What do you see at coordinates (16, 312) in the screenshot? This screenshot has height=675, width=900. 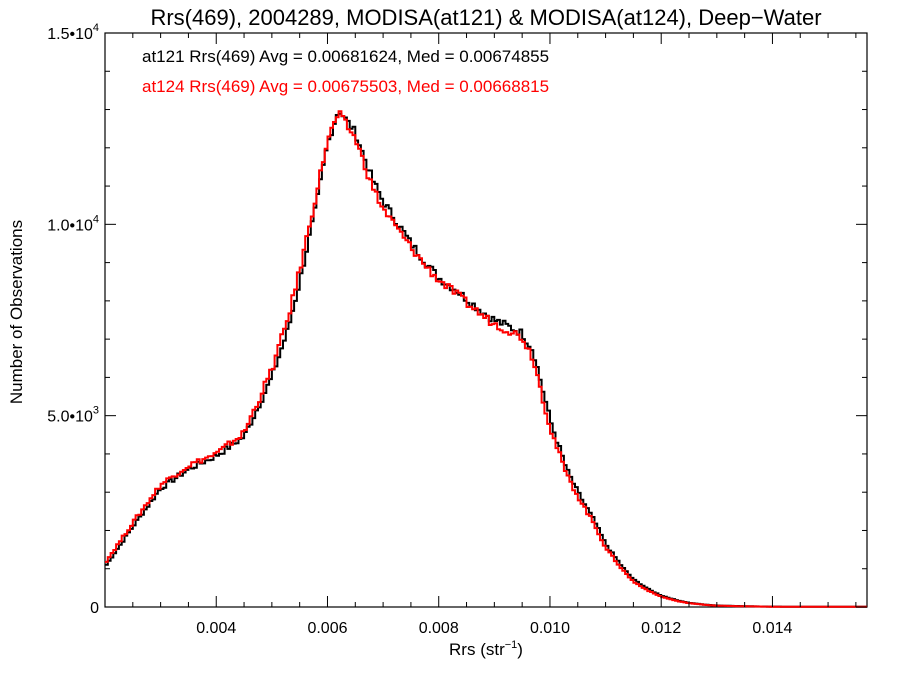 I see `y-axis-label: Number of Observations` at bounding box center [16, 312].